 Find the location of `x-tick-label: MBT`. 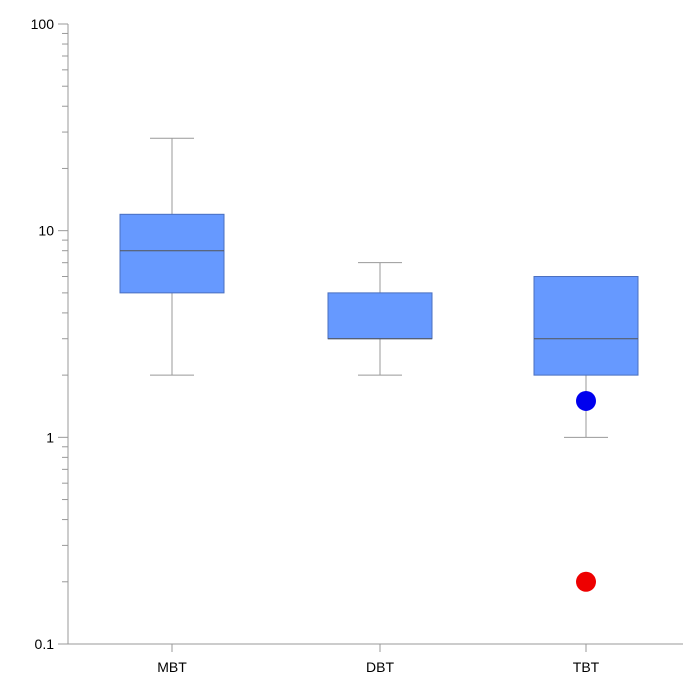

x-tick-label: MBT is located at coordinates (172, 667).